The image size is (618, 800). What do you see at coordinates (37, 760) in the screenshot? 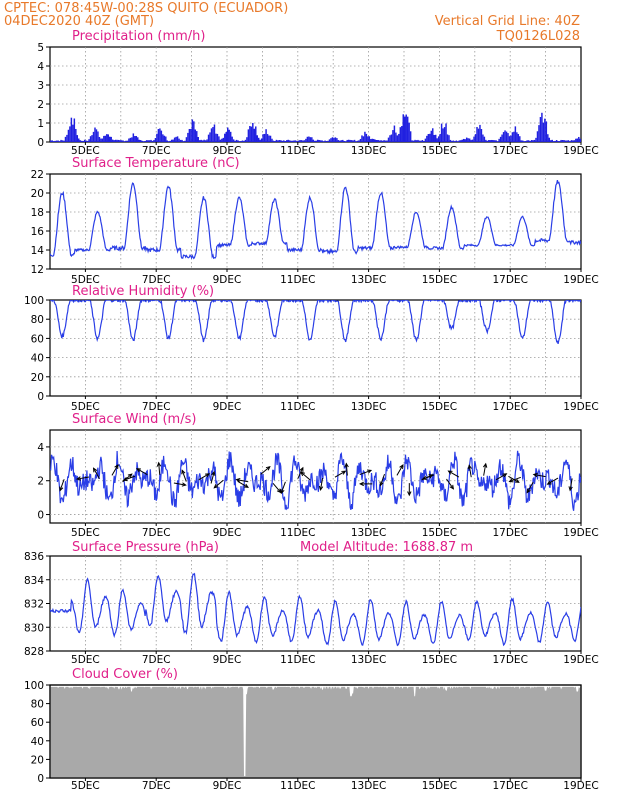
I see `y-tick-label: 20` at bounding box center [37, 760].